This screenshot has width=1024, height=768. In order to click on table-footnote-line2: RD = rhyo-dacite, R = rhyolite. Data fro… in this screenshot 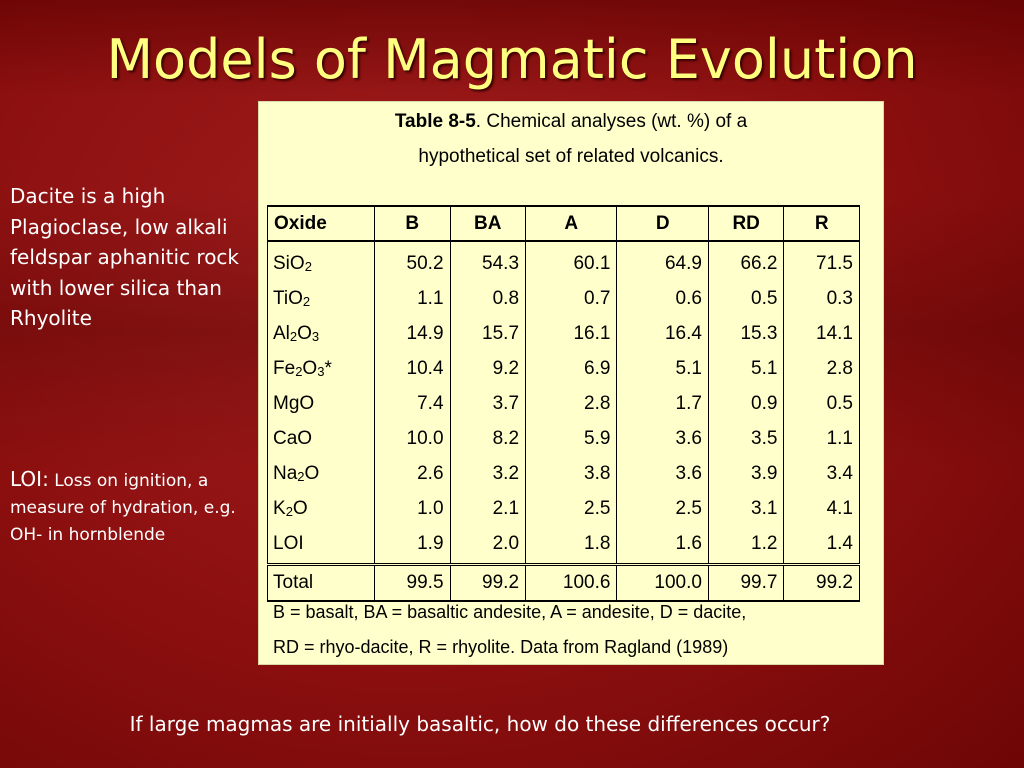, I will do `click(501, 647)`.